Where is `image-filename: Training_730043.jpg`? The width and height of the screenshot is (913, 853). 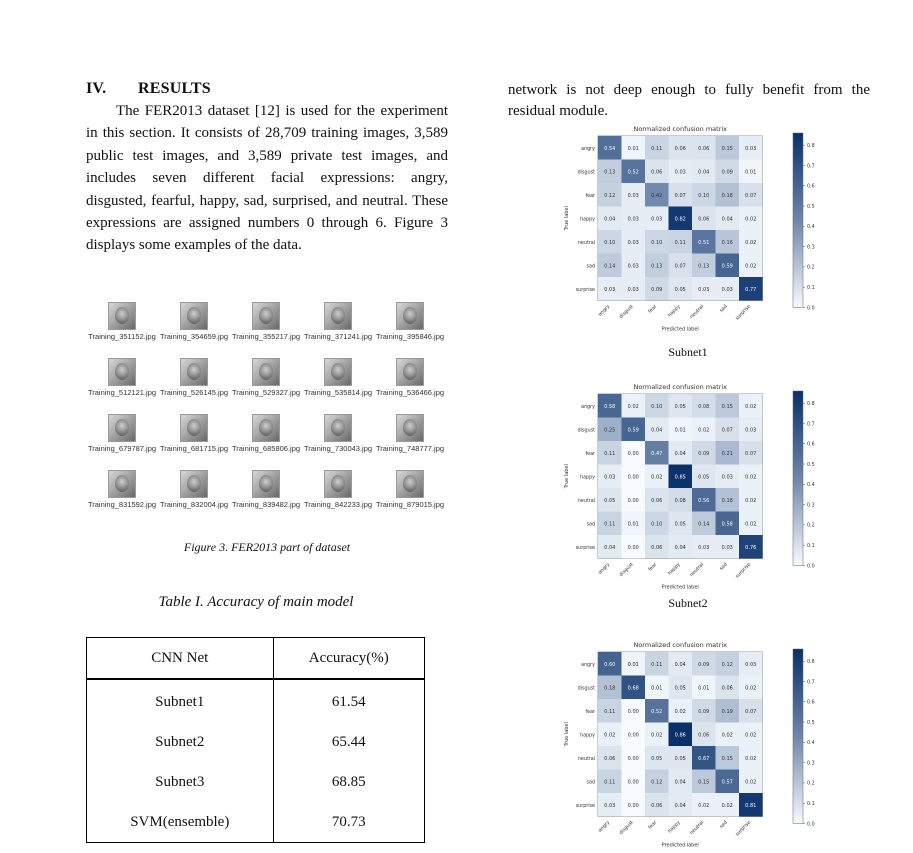 image-filename: Training_730043.jpg is located at coordinates (338, 448).